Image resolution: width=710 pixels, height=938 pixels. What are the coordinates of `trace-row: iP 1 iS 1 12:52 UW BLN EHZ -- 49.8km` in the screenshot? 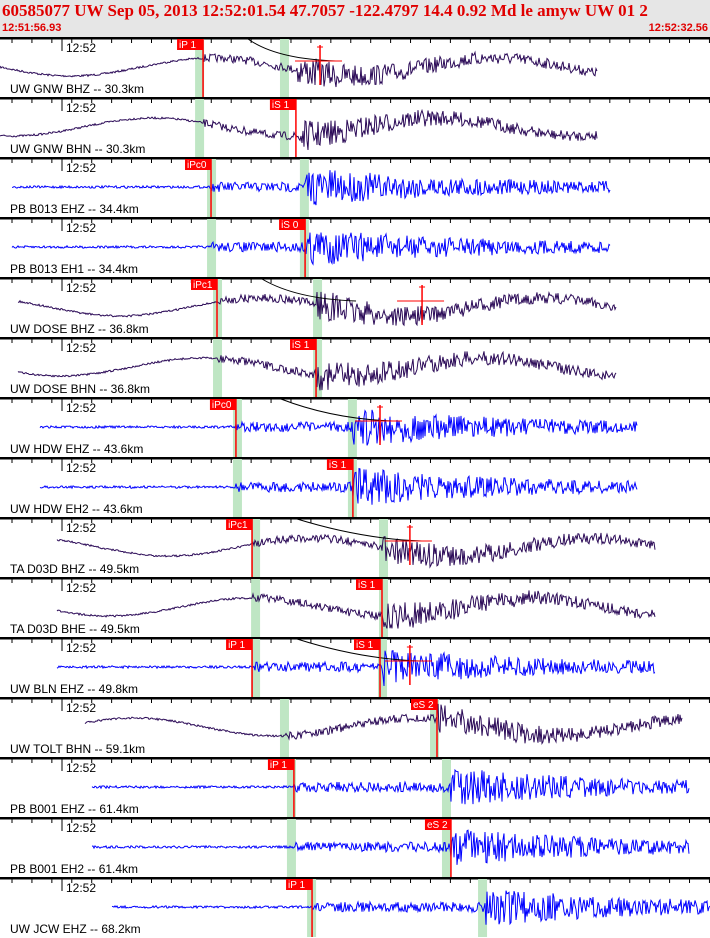 It's located at (355, 667).